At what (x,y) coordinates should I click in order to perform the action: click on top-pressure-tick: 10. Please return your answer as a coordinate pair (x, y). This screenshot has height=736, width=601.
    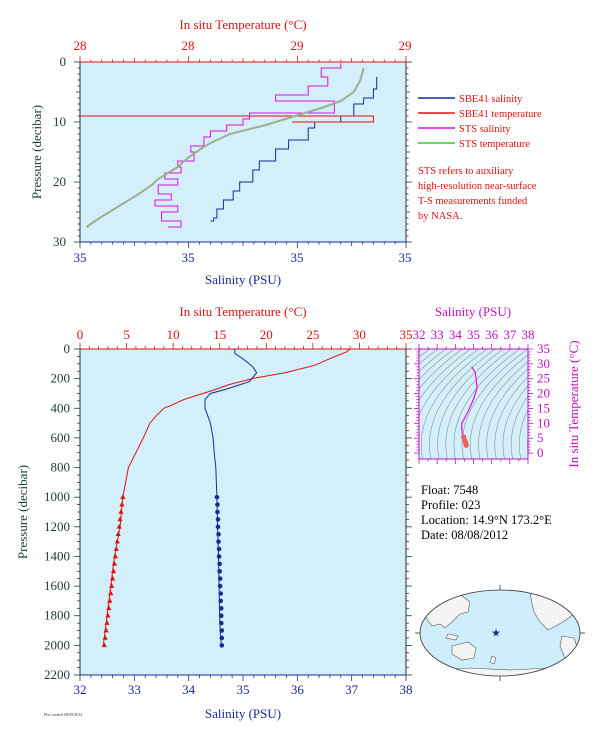
    Looking at the image, I should click on (59, 121).